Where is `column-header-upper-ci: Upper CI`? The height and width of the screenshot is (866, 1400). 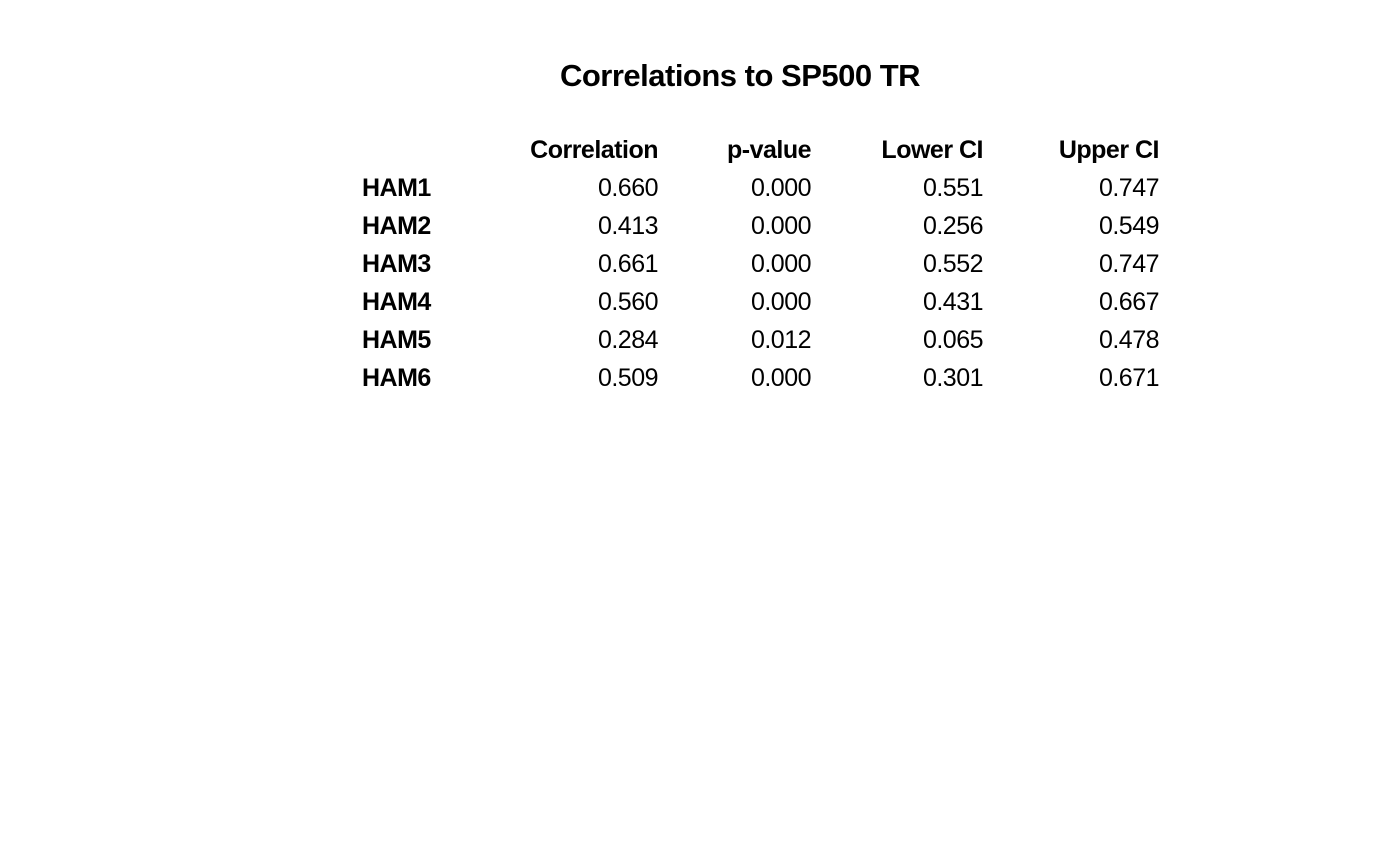 column-header-upper-ci: Upper CI is located at coordinates (1109, 150).